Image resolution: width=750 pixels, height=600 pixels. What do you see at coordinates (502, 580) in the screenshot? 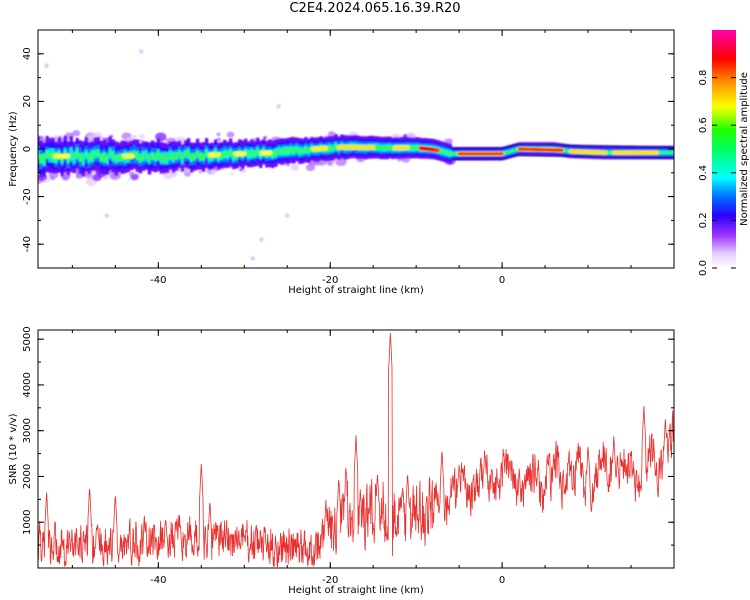
I see `snr-xtick-label: 0` at bounding box center [502, 580].